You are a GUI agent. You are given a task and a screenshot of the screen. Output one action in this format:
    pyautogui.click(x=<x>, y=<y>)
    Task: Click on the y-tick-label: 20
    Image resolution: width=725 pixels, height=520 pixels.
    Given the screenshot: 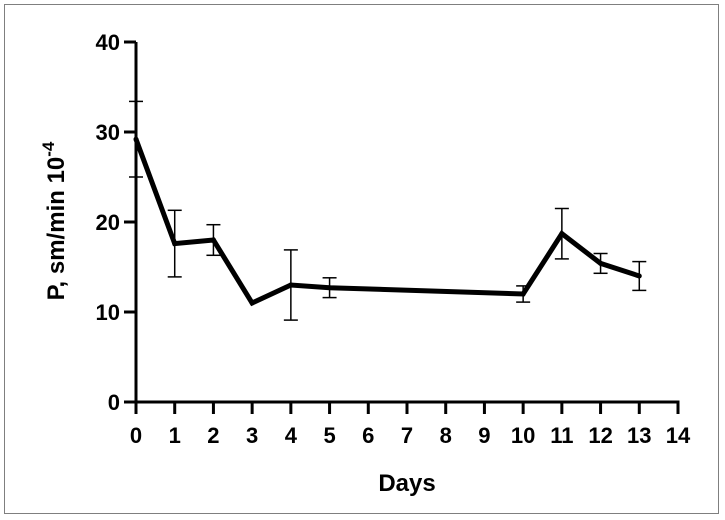 What is the action you would take?
    pyautogui.click(x=108, y=222)
    